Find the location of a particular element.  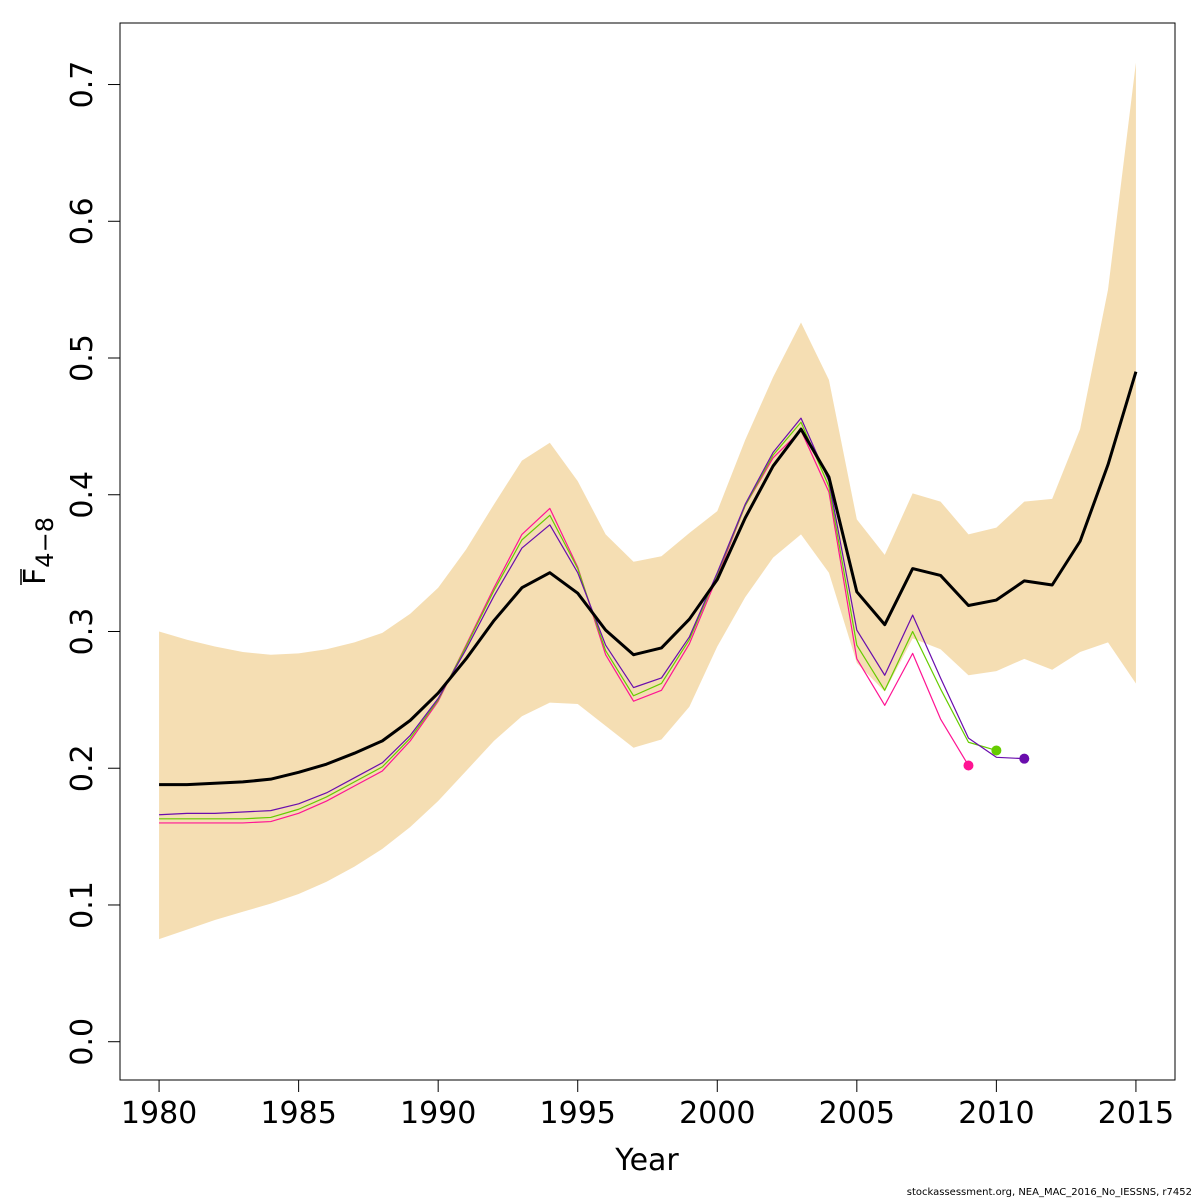

x-tick-label: 2015 is located at coordinates (1136, 1113).